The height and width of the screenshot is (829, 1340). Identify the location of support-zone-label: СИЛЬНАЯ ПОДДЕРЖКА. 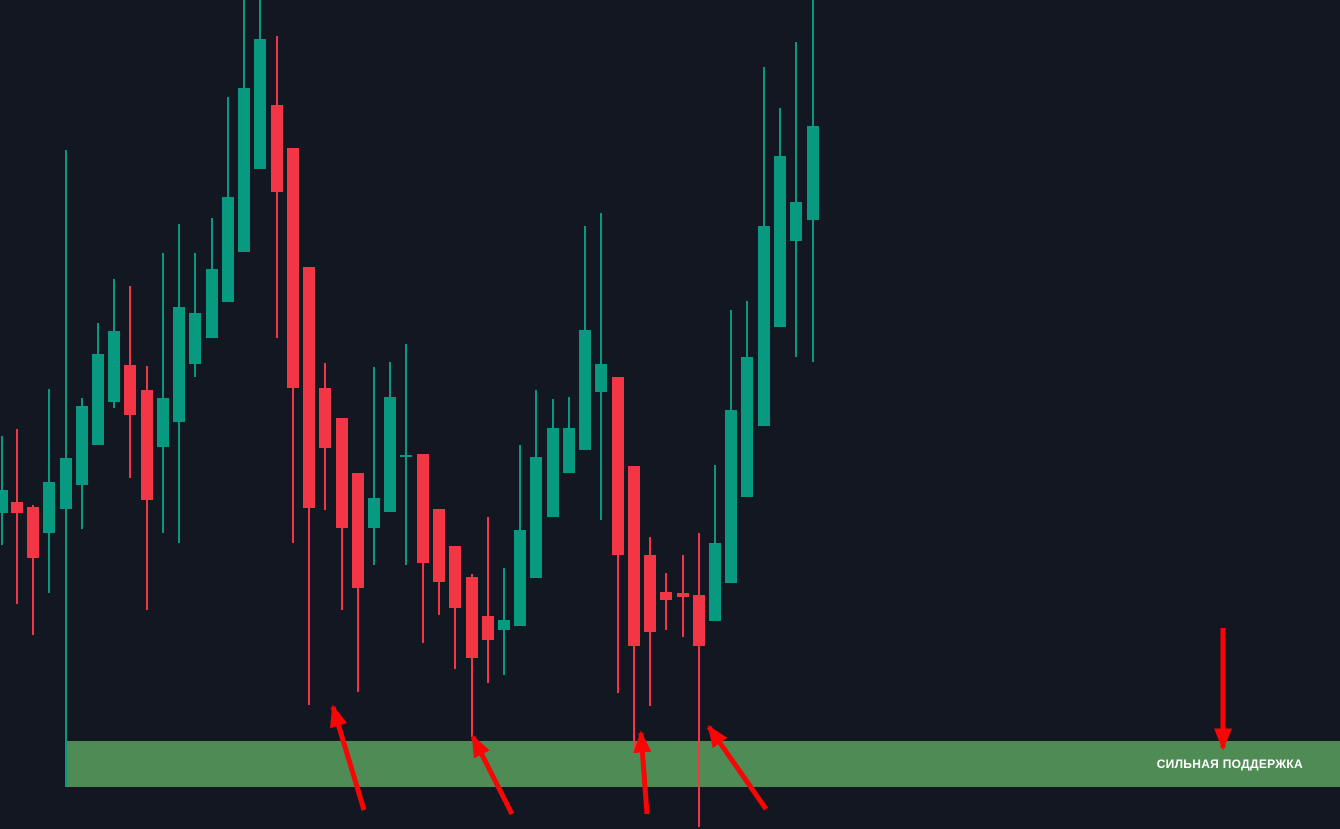
(1229, 764).